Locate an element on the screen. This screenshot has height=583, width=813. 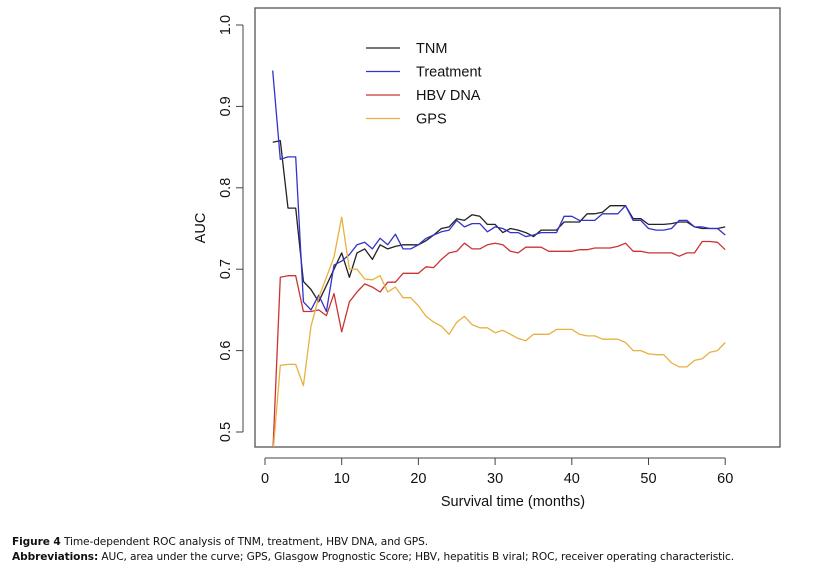
x-axis: 0 10 20 30 40 50 60 is located at coordinates (497, 472).